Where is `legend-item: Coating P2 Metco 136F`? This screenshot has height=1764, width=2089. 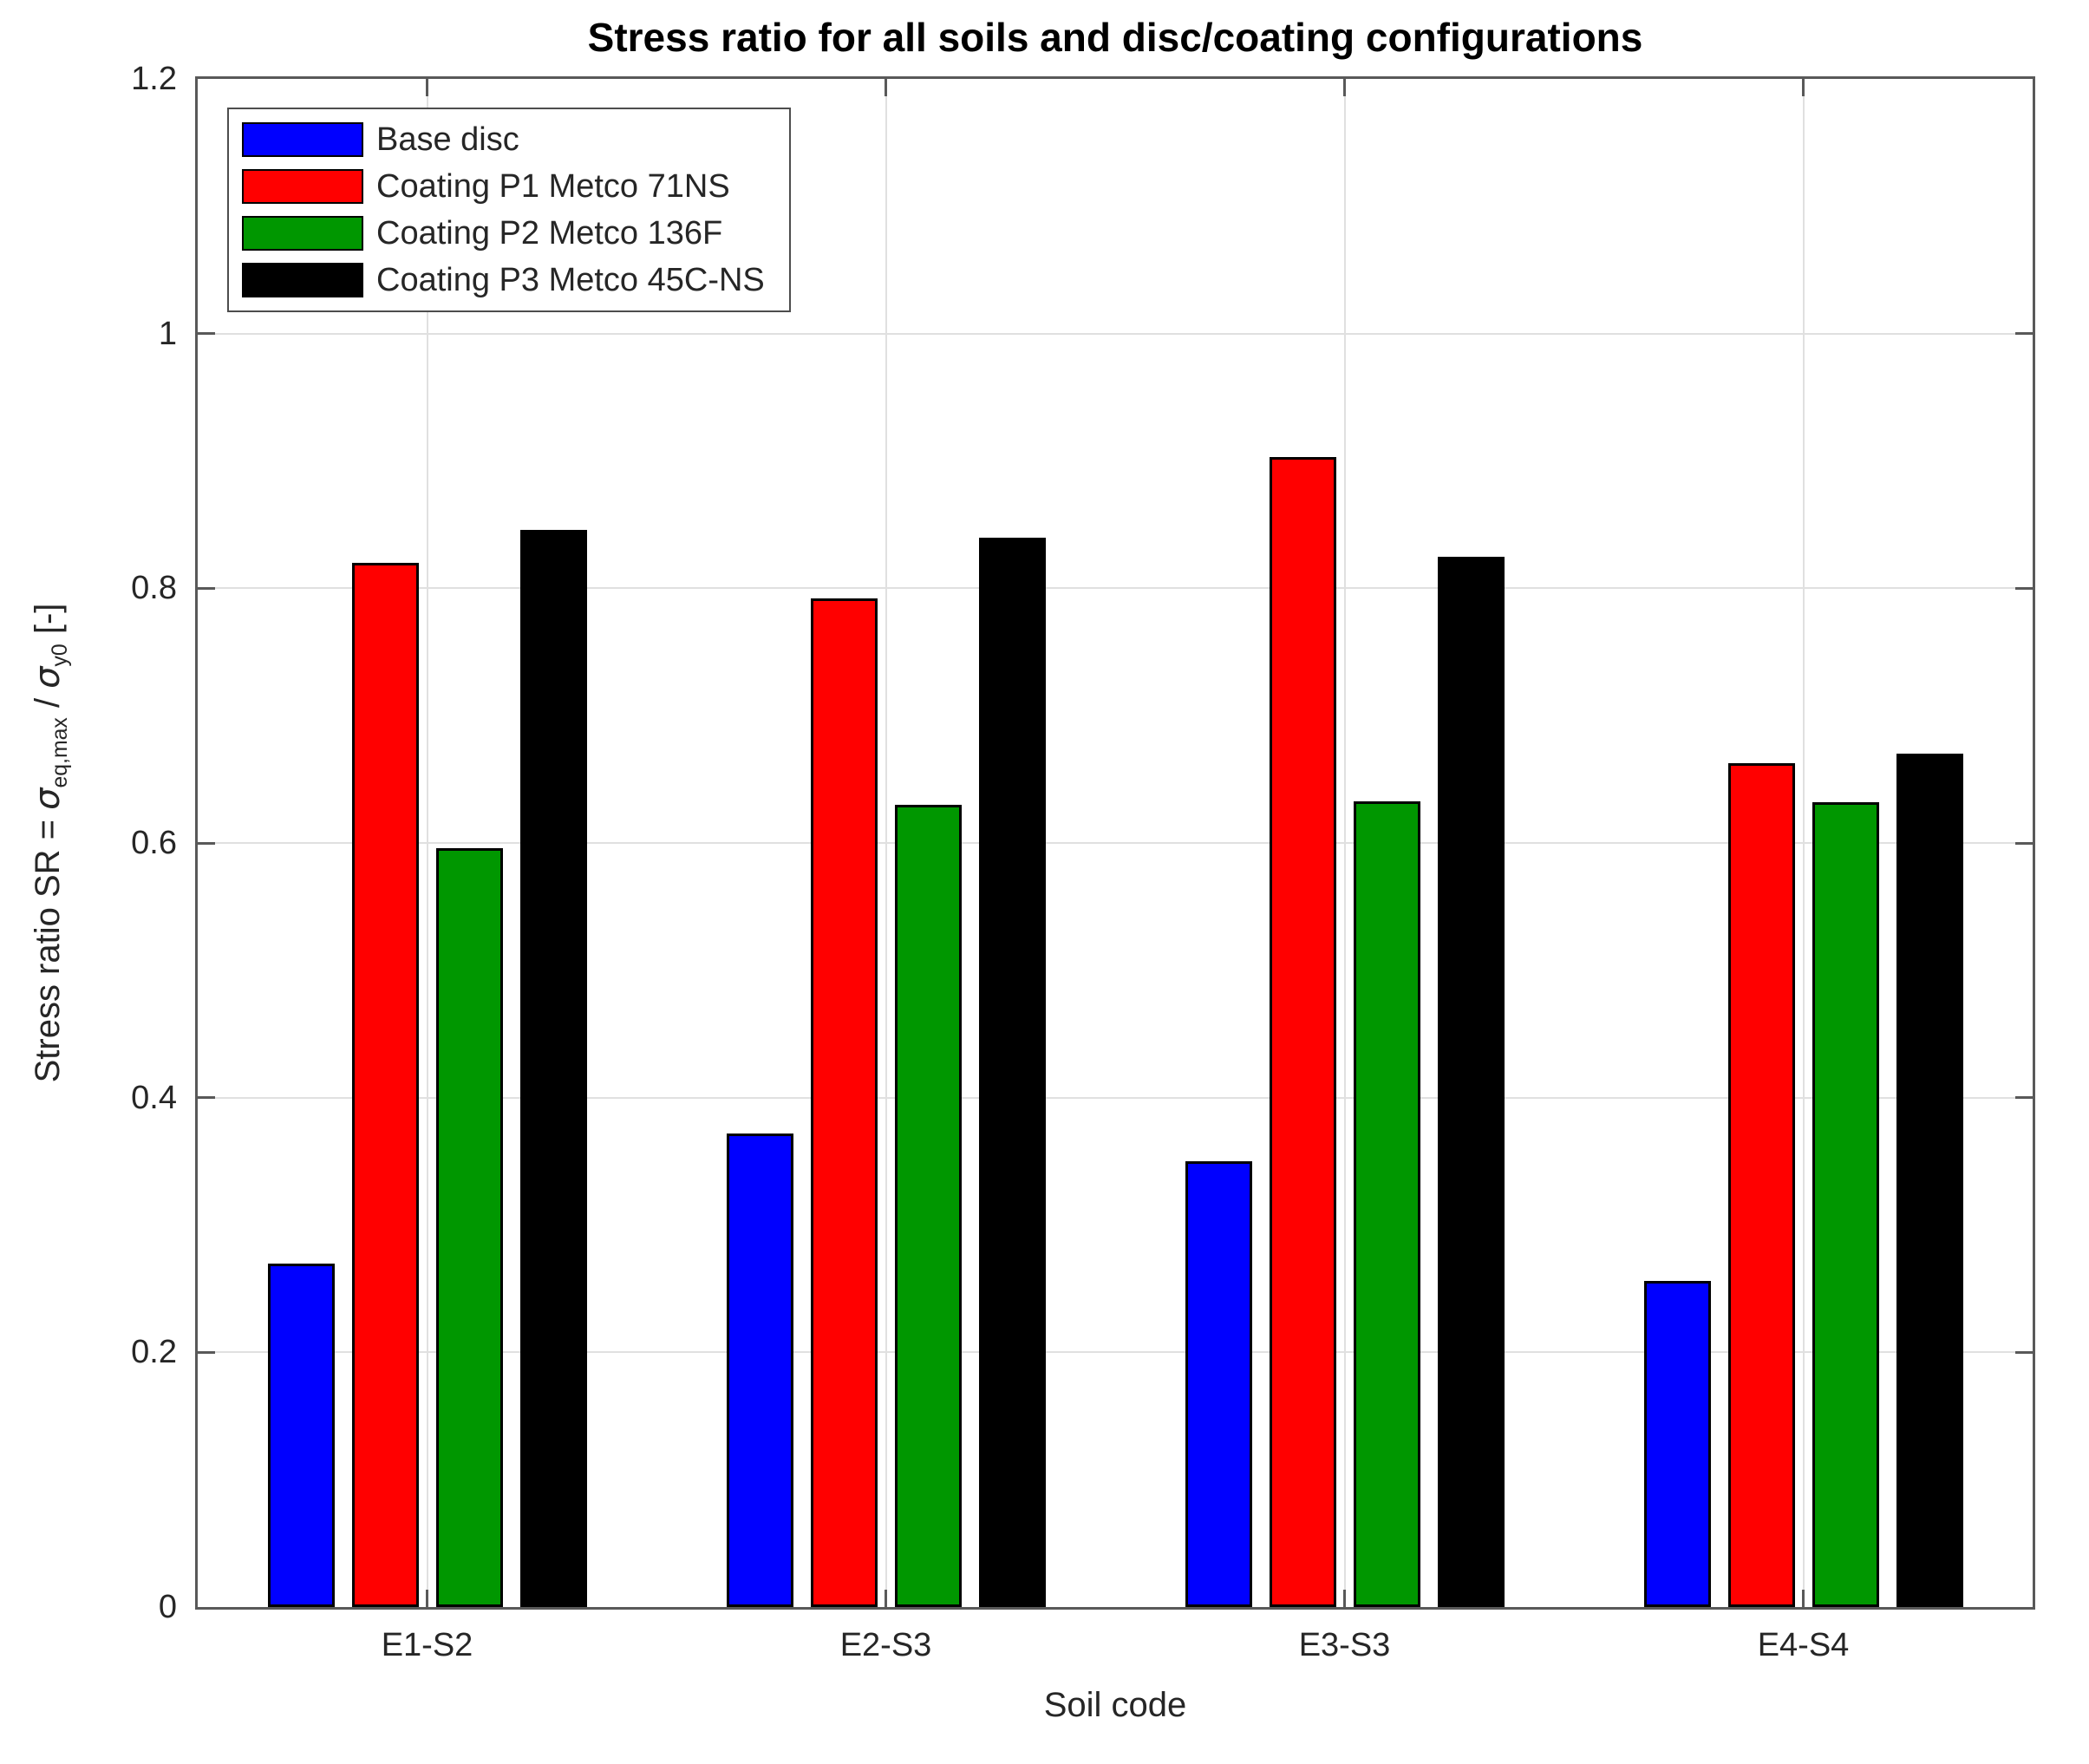 legend-item: Coating P2 Metco 136F is located at coordinates (503, 233).